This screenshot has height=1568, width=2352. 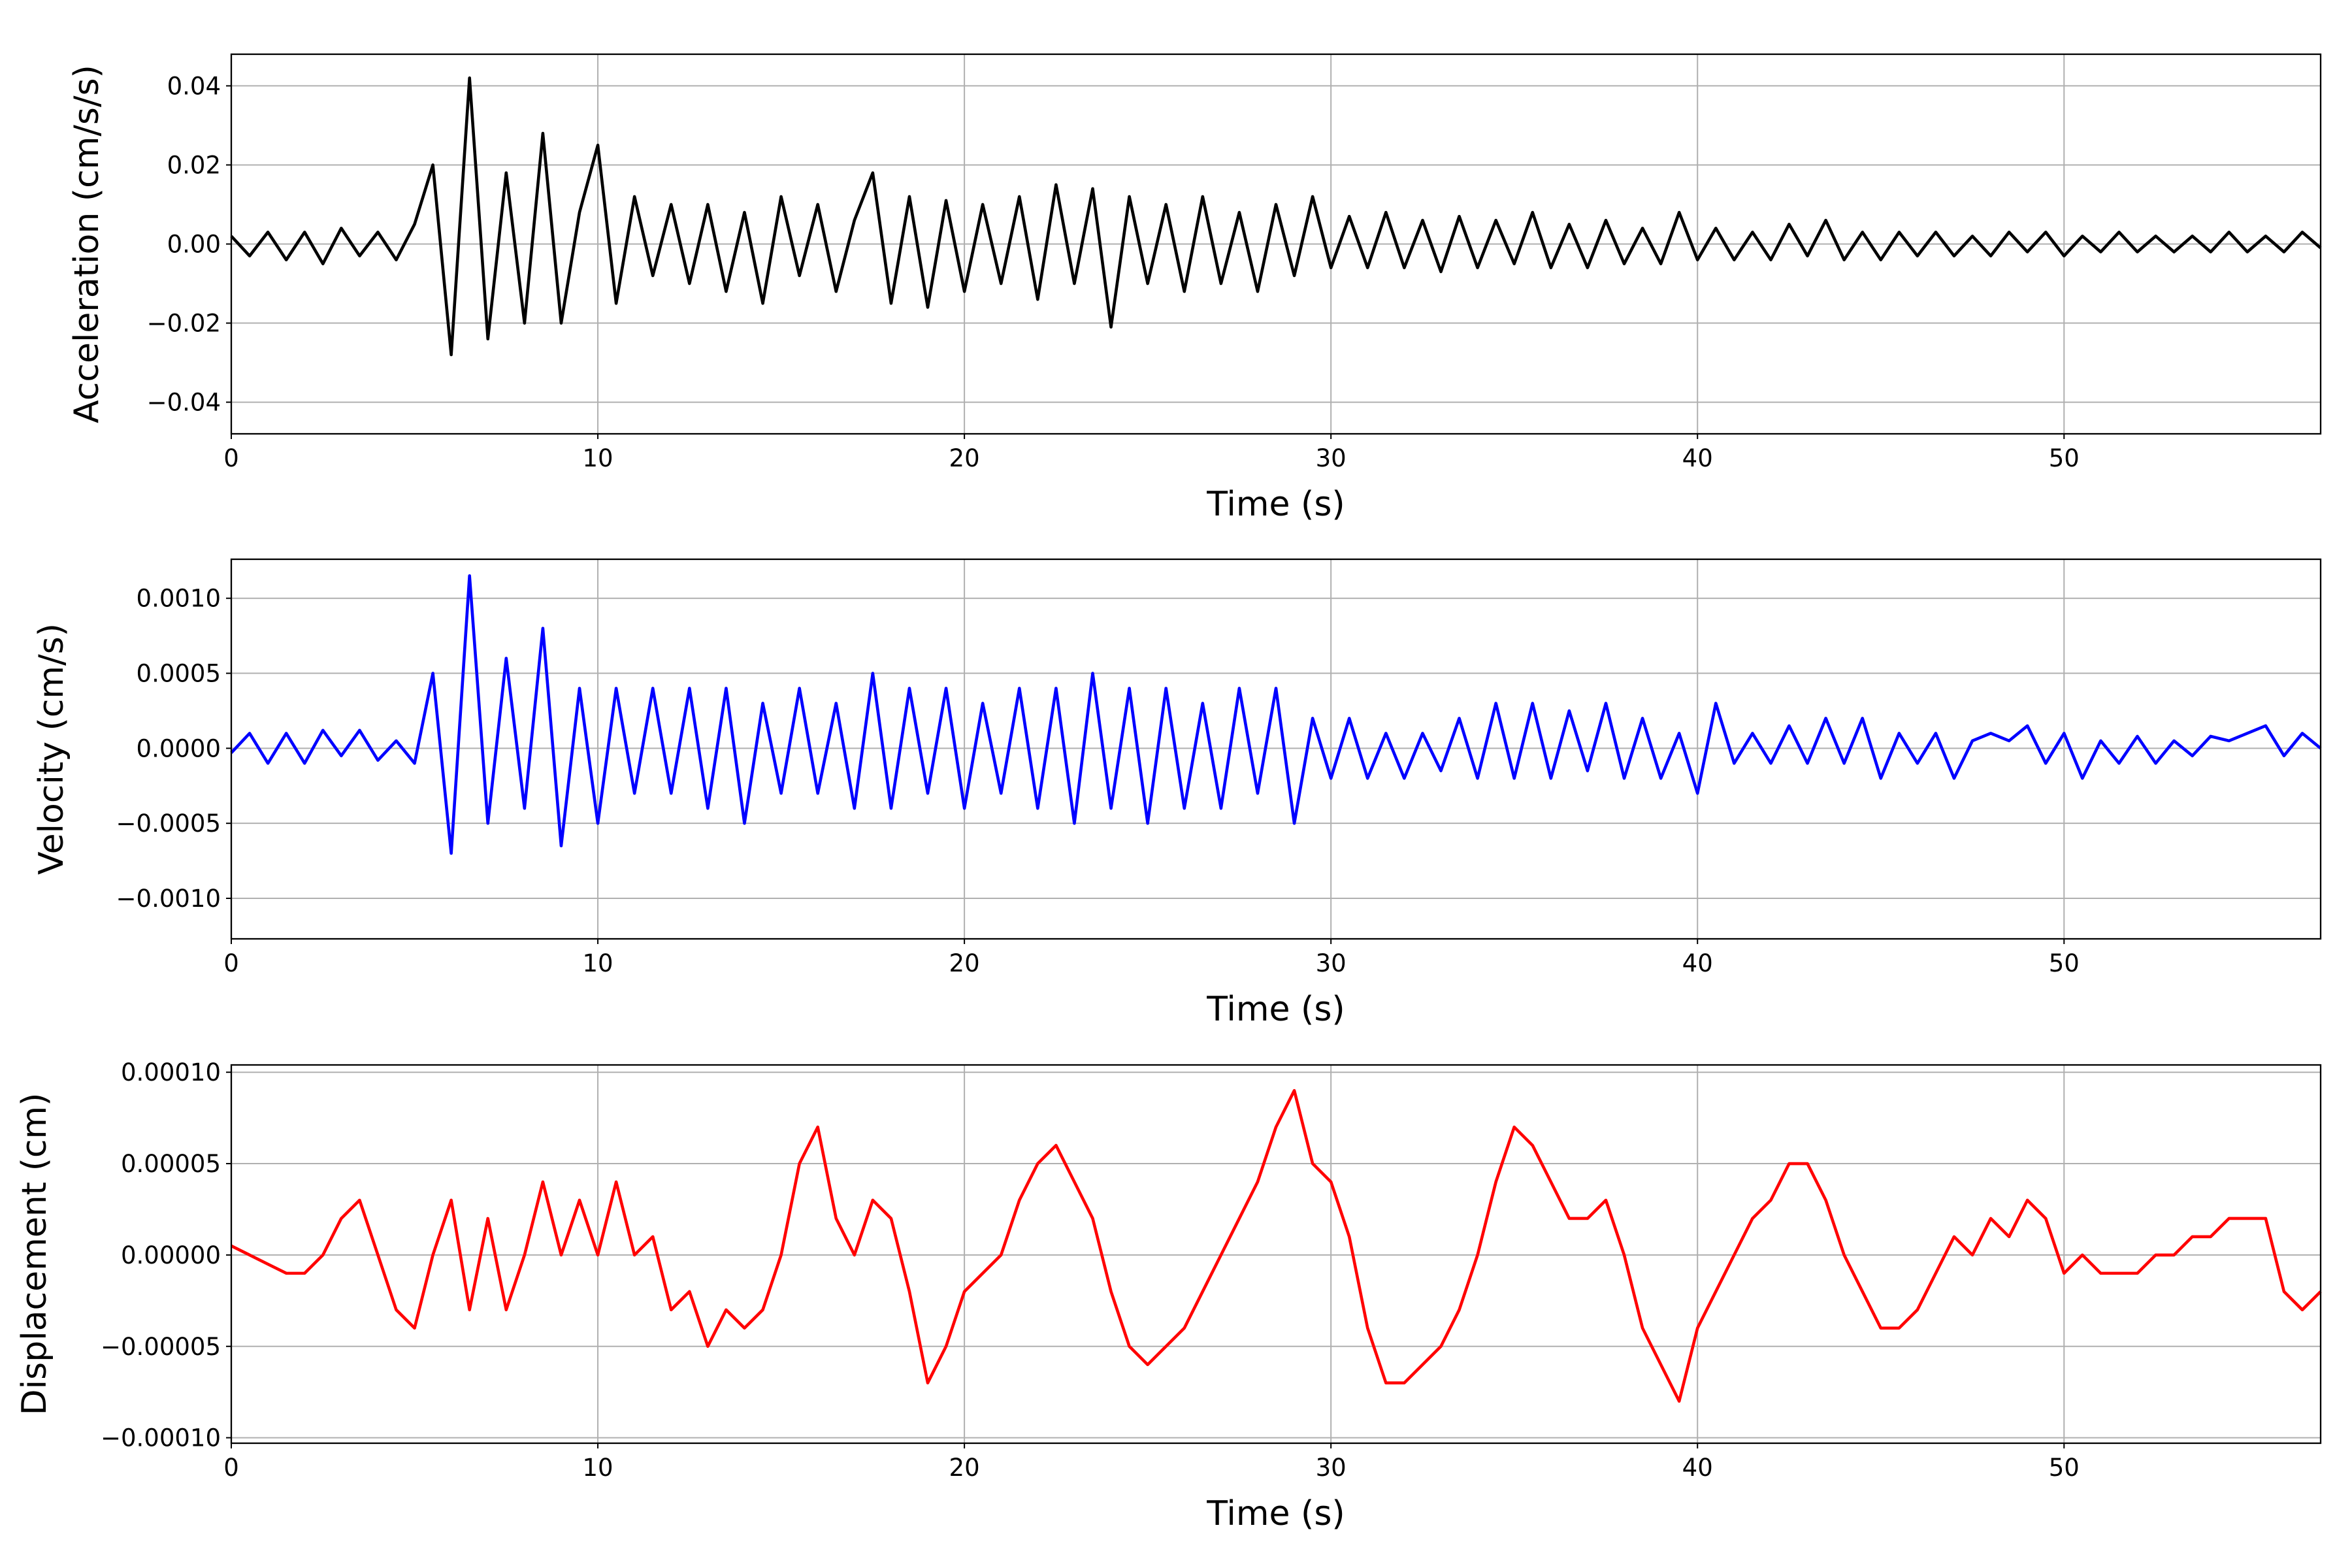 What do you see at coordinates (179, 599) in the screenshot?
I see `y-tick-label: 0.0010` at bounding box center [179, 599].